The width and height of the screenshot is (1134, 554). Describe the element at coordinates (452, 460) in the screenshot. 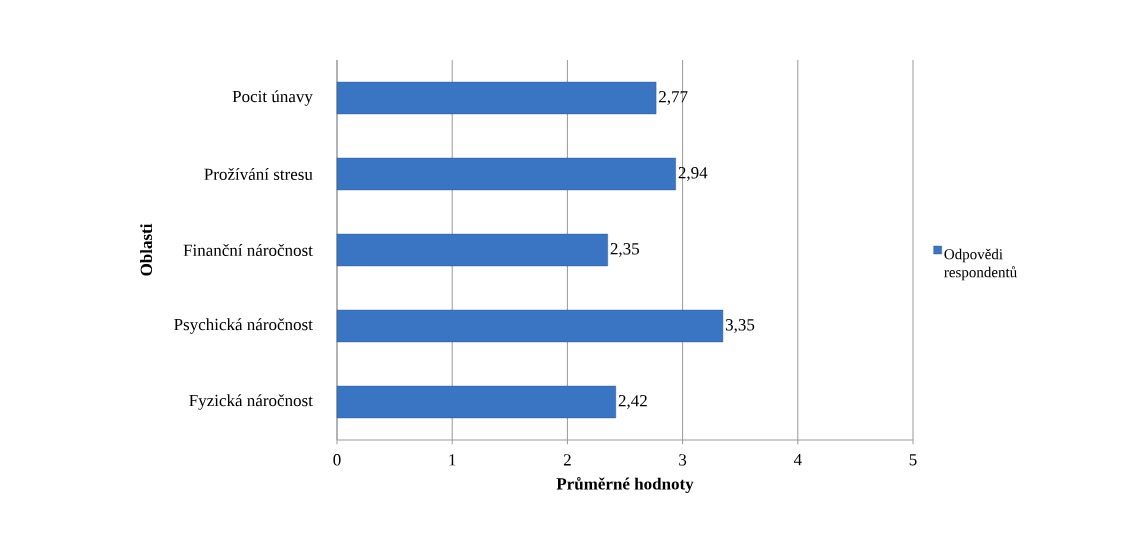

I see `x-tick-label: 1` at that location.